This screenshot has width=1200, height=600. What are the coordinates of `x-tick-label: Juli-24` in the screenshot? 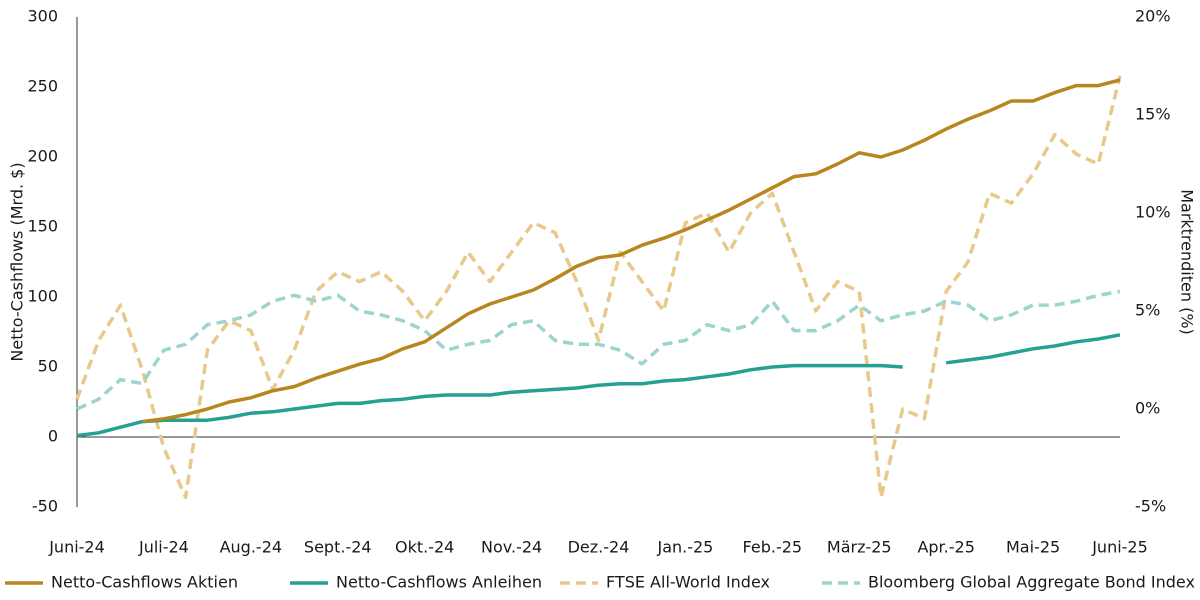 It's located at (163, 547).